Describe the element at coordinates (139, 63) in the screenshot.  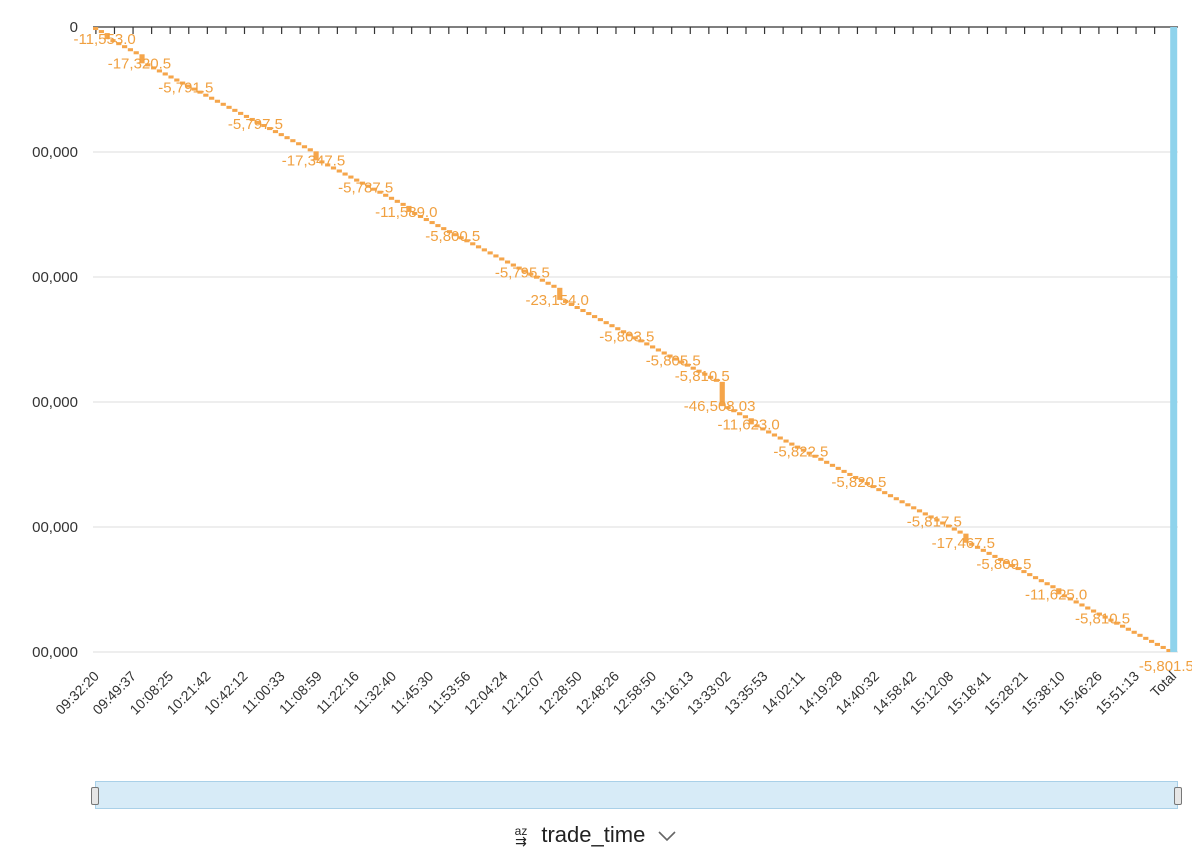
I see `data-label: -17,320.5` at that location.